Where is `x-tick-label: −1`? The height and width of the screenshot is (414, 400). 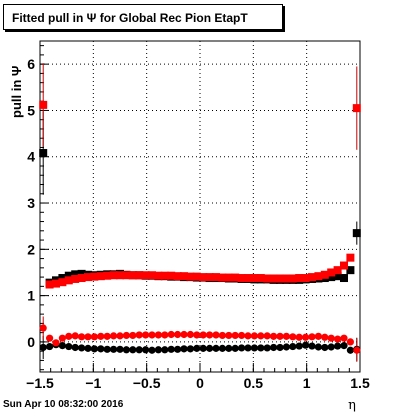 x-tick-label: −1 is located at coordinates (93, 383).